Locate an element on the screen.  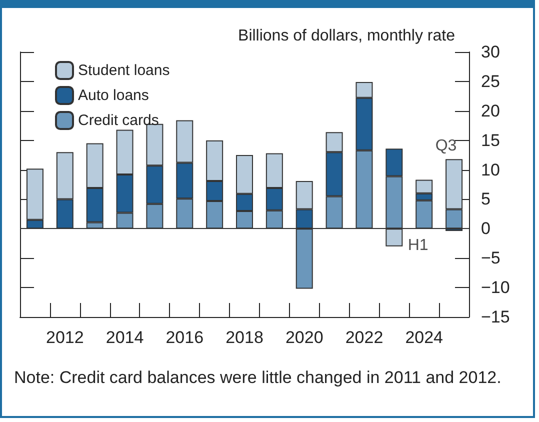
legend-label: Student loans is located at coordinates (124, 70).